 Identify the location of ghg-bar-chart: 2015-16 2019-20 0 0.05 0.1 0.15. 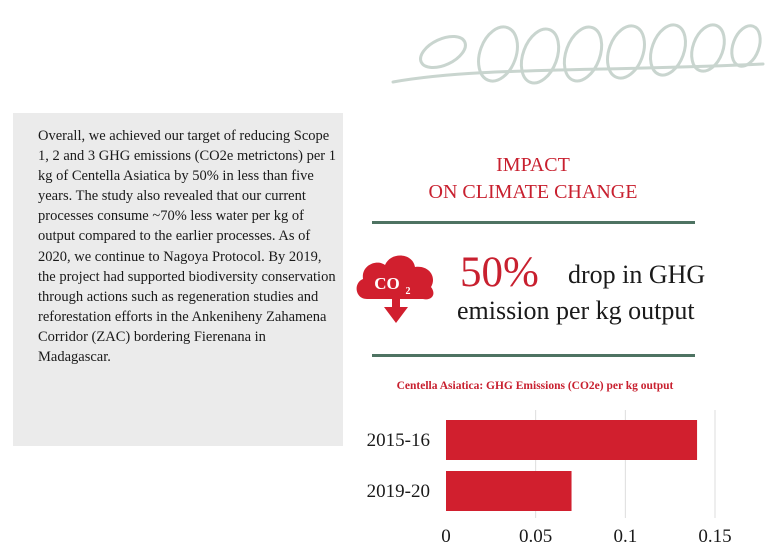
(549, 478).